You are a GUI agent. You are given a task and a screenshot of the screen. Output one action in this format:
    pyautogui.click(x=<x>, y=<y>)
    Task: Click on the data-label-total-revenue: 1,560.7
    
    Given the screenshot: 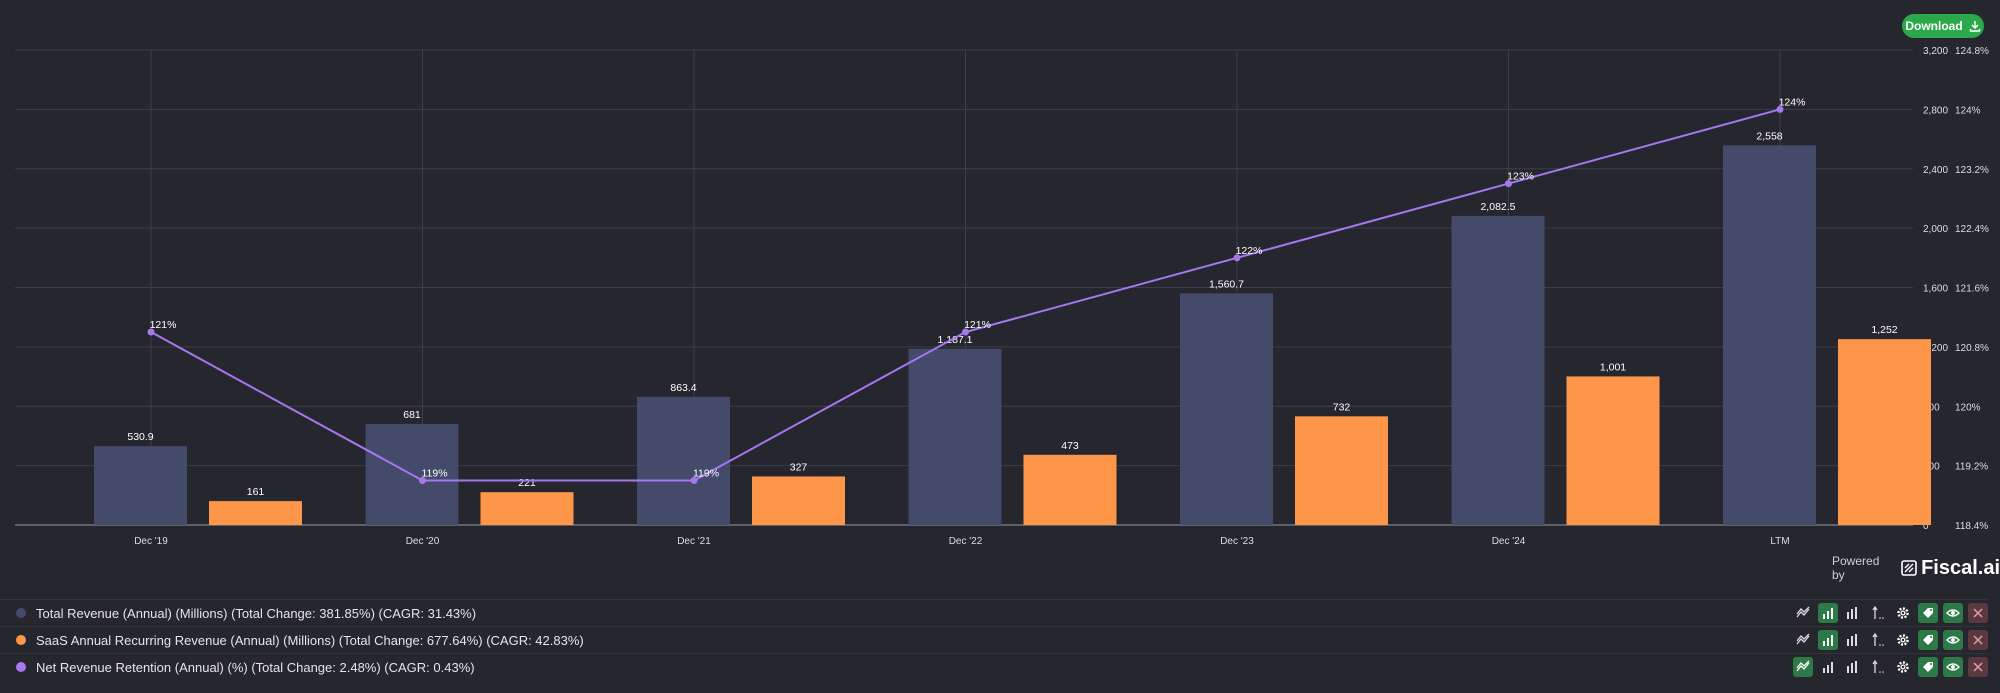 What is the action you would take?
    pyautogui.click(x=1226, y=284)
    